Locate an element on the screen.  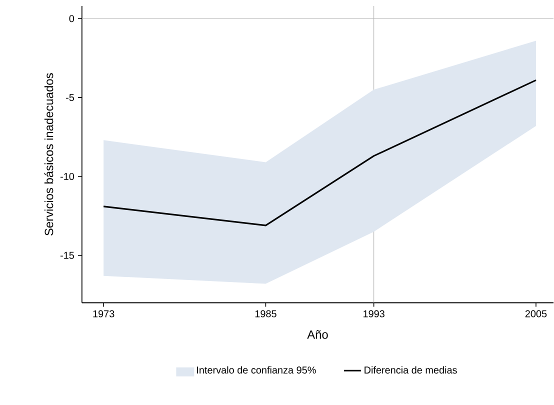
y-axis-title: Servicios básicos inadecuados is located at coordinates (49, 154).